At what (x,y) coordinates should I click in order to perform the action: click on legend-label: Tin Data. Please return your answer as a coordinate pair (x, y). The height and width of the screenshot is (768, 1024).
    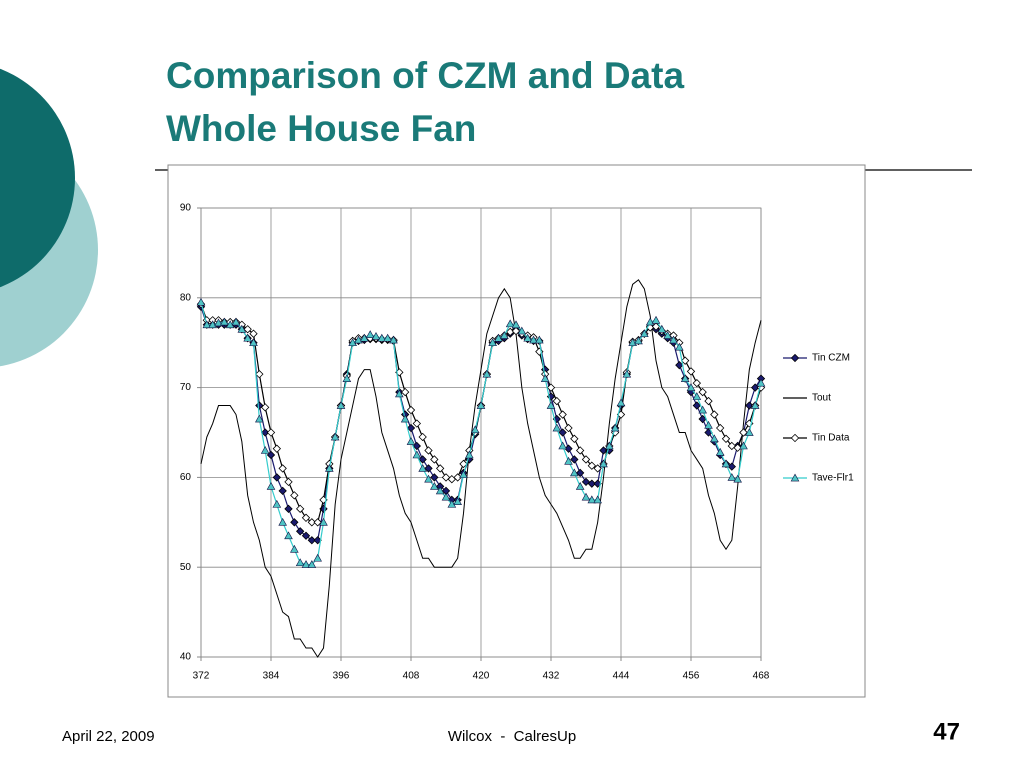
    Looking at the image, I should click on (831, 438).